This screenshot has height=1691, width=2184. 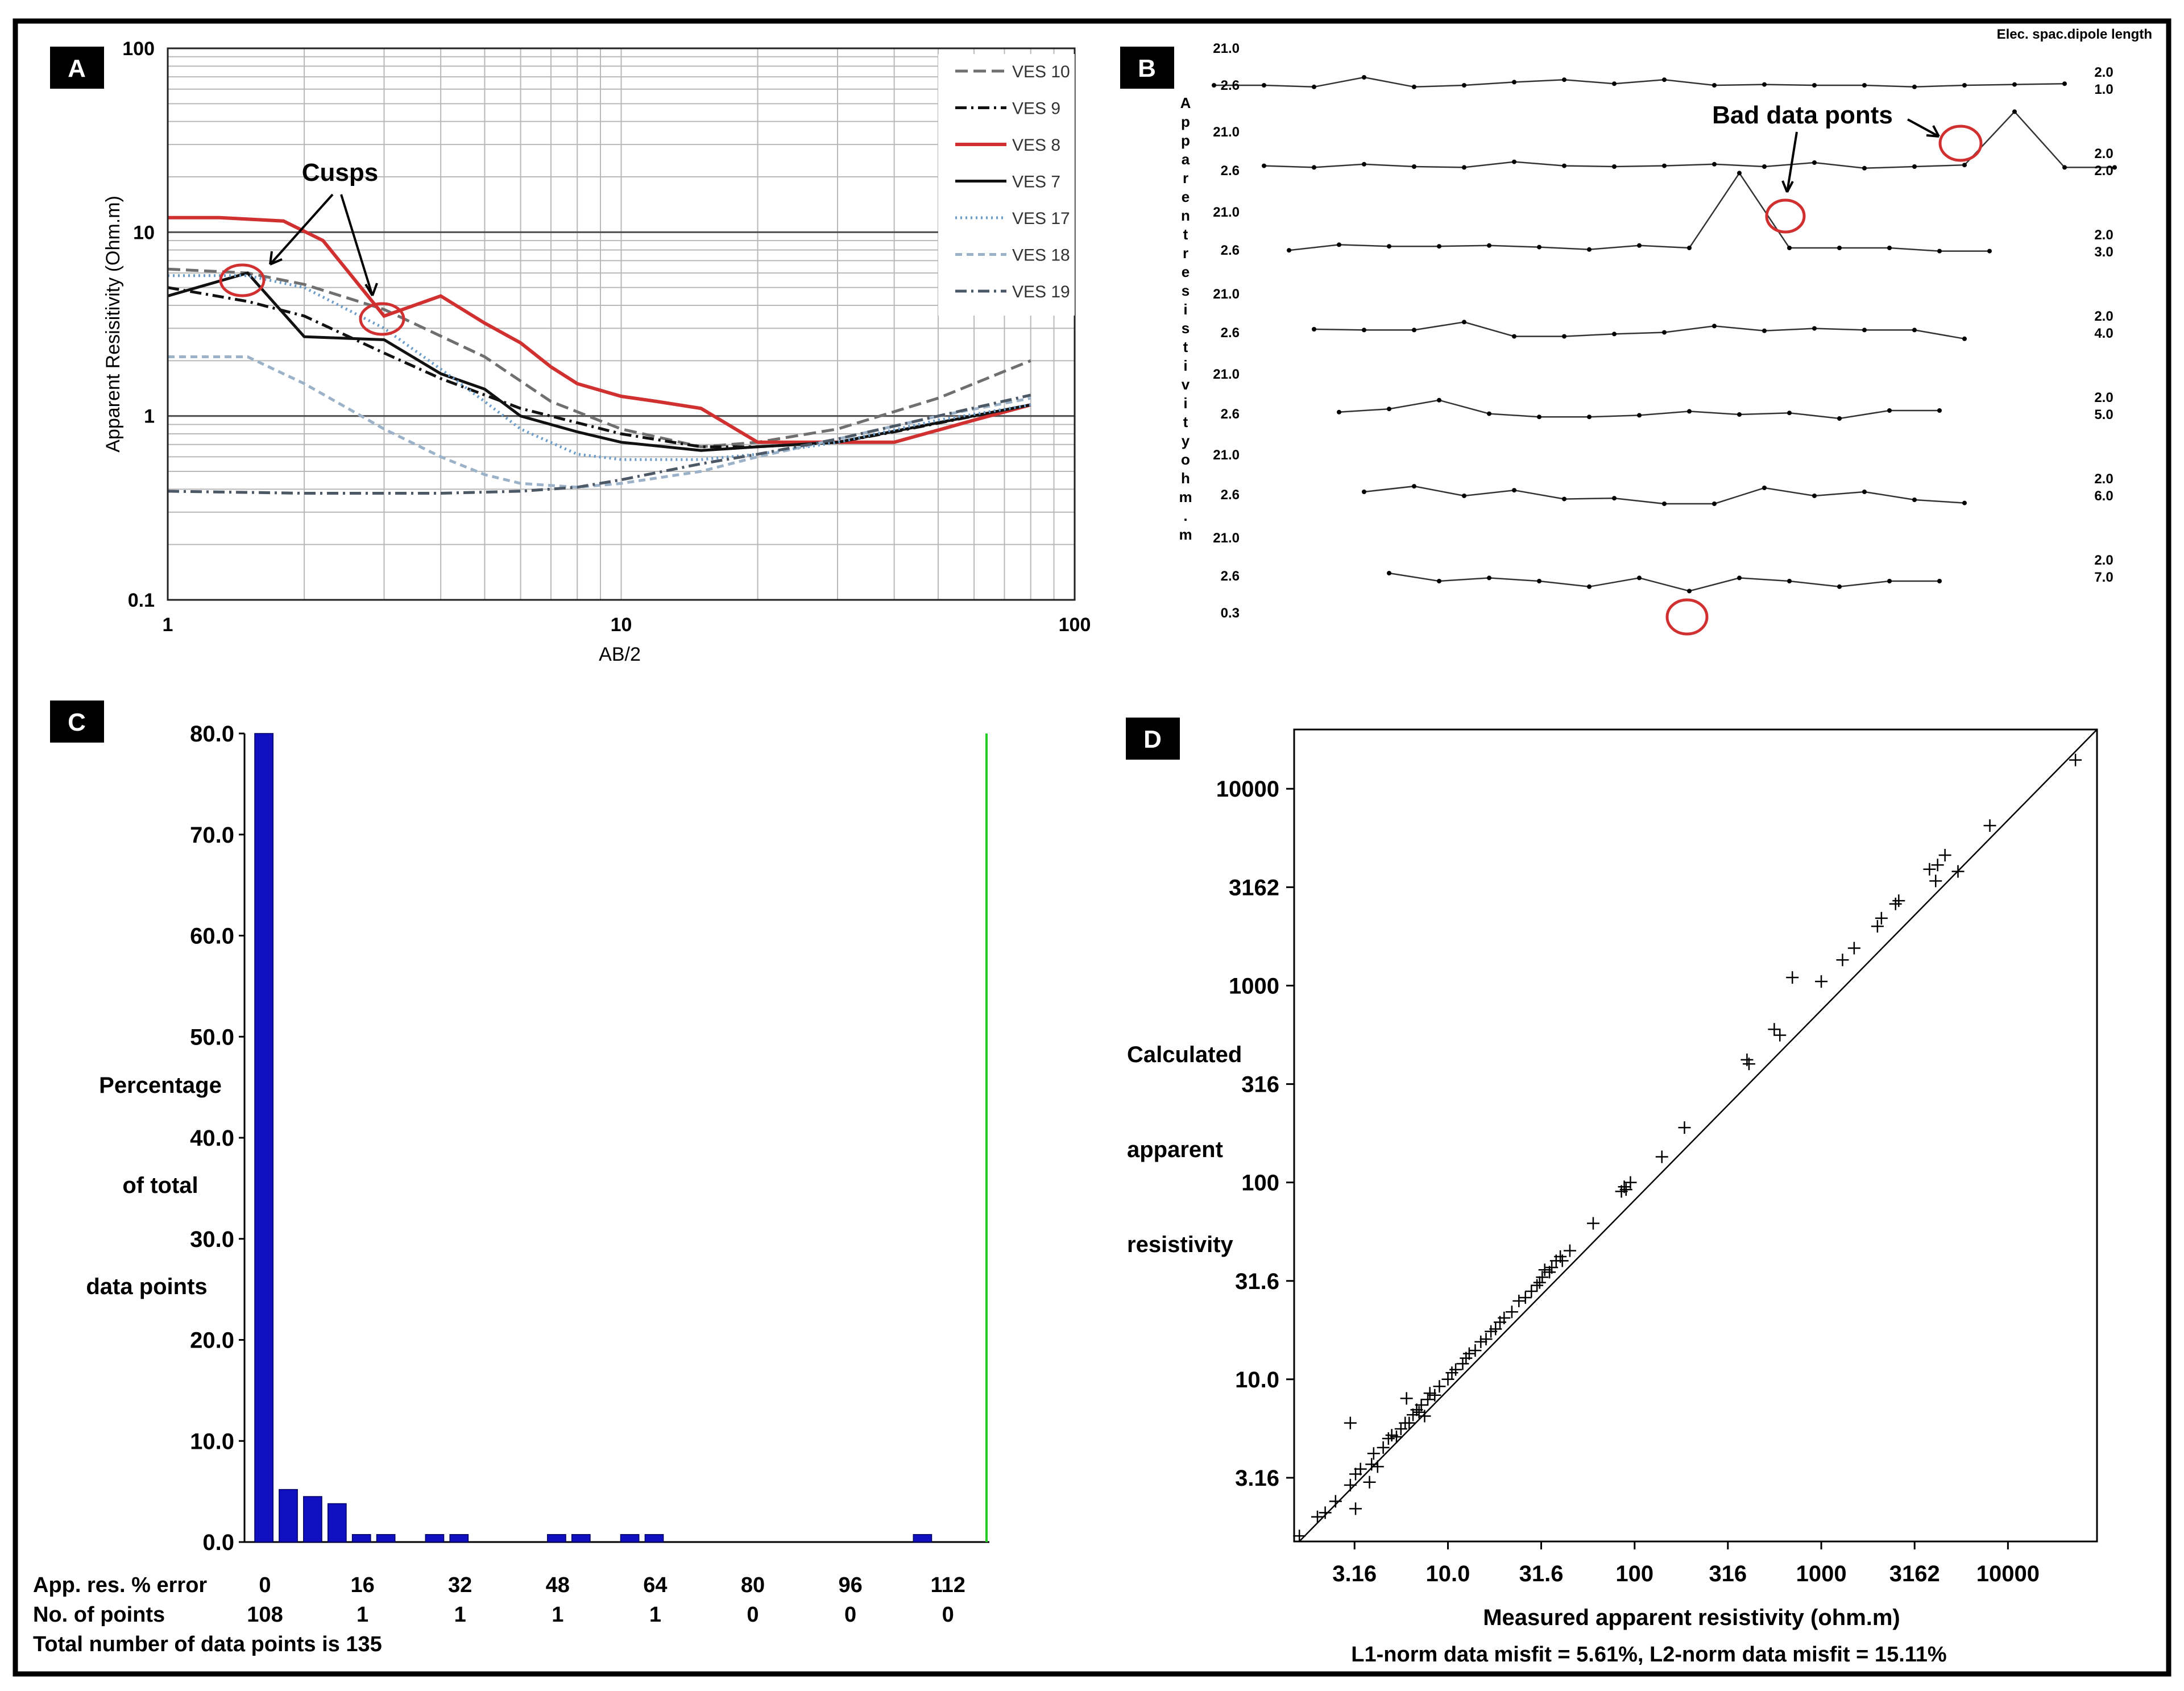 I want to click on panel-b-ylabel-letter: ., so click(x=1185, y=515).